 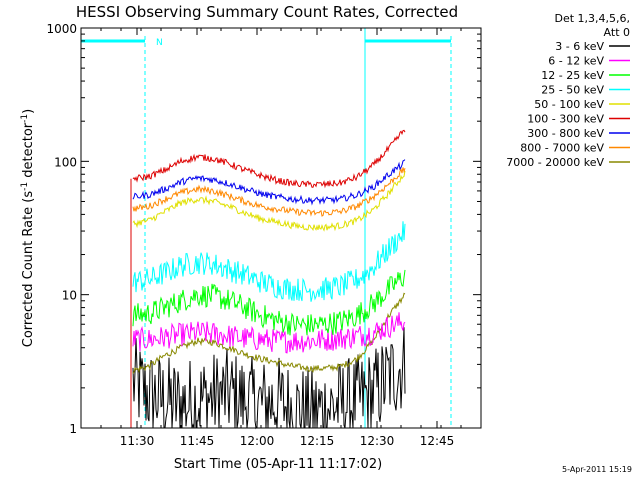 I want to click on y-axis-label-end: ), so click(x=28, y=111).